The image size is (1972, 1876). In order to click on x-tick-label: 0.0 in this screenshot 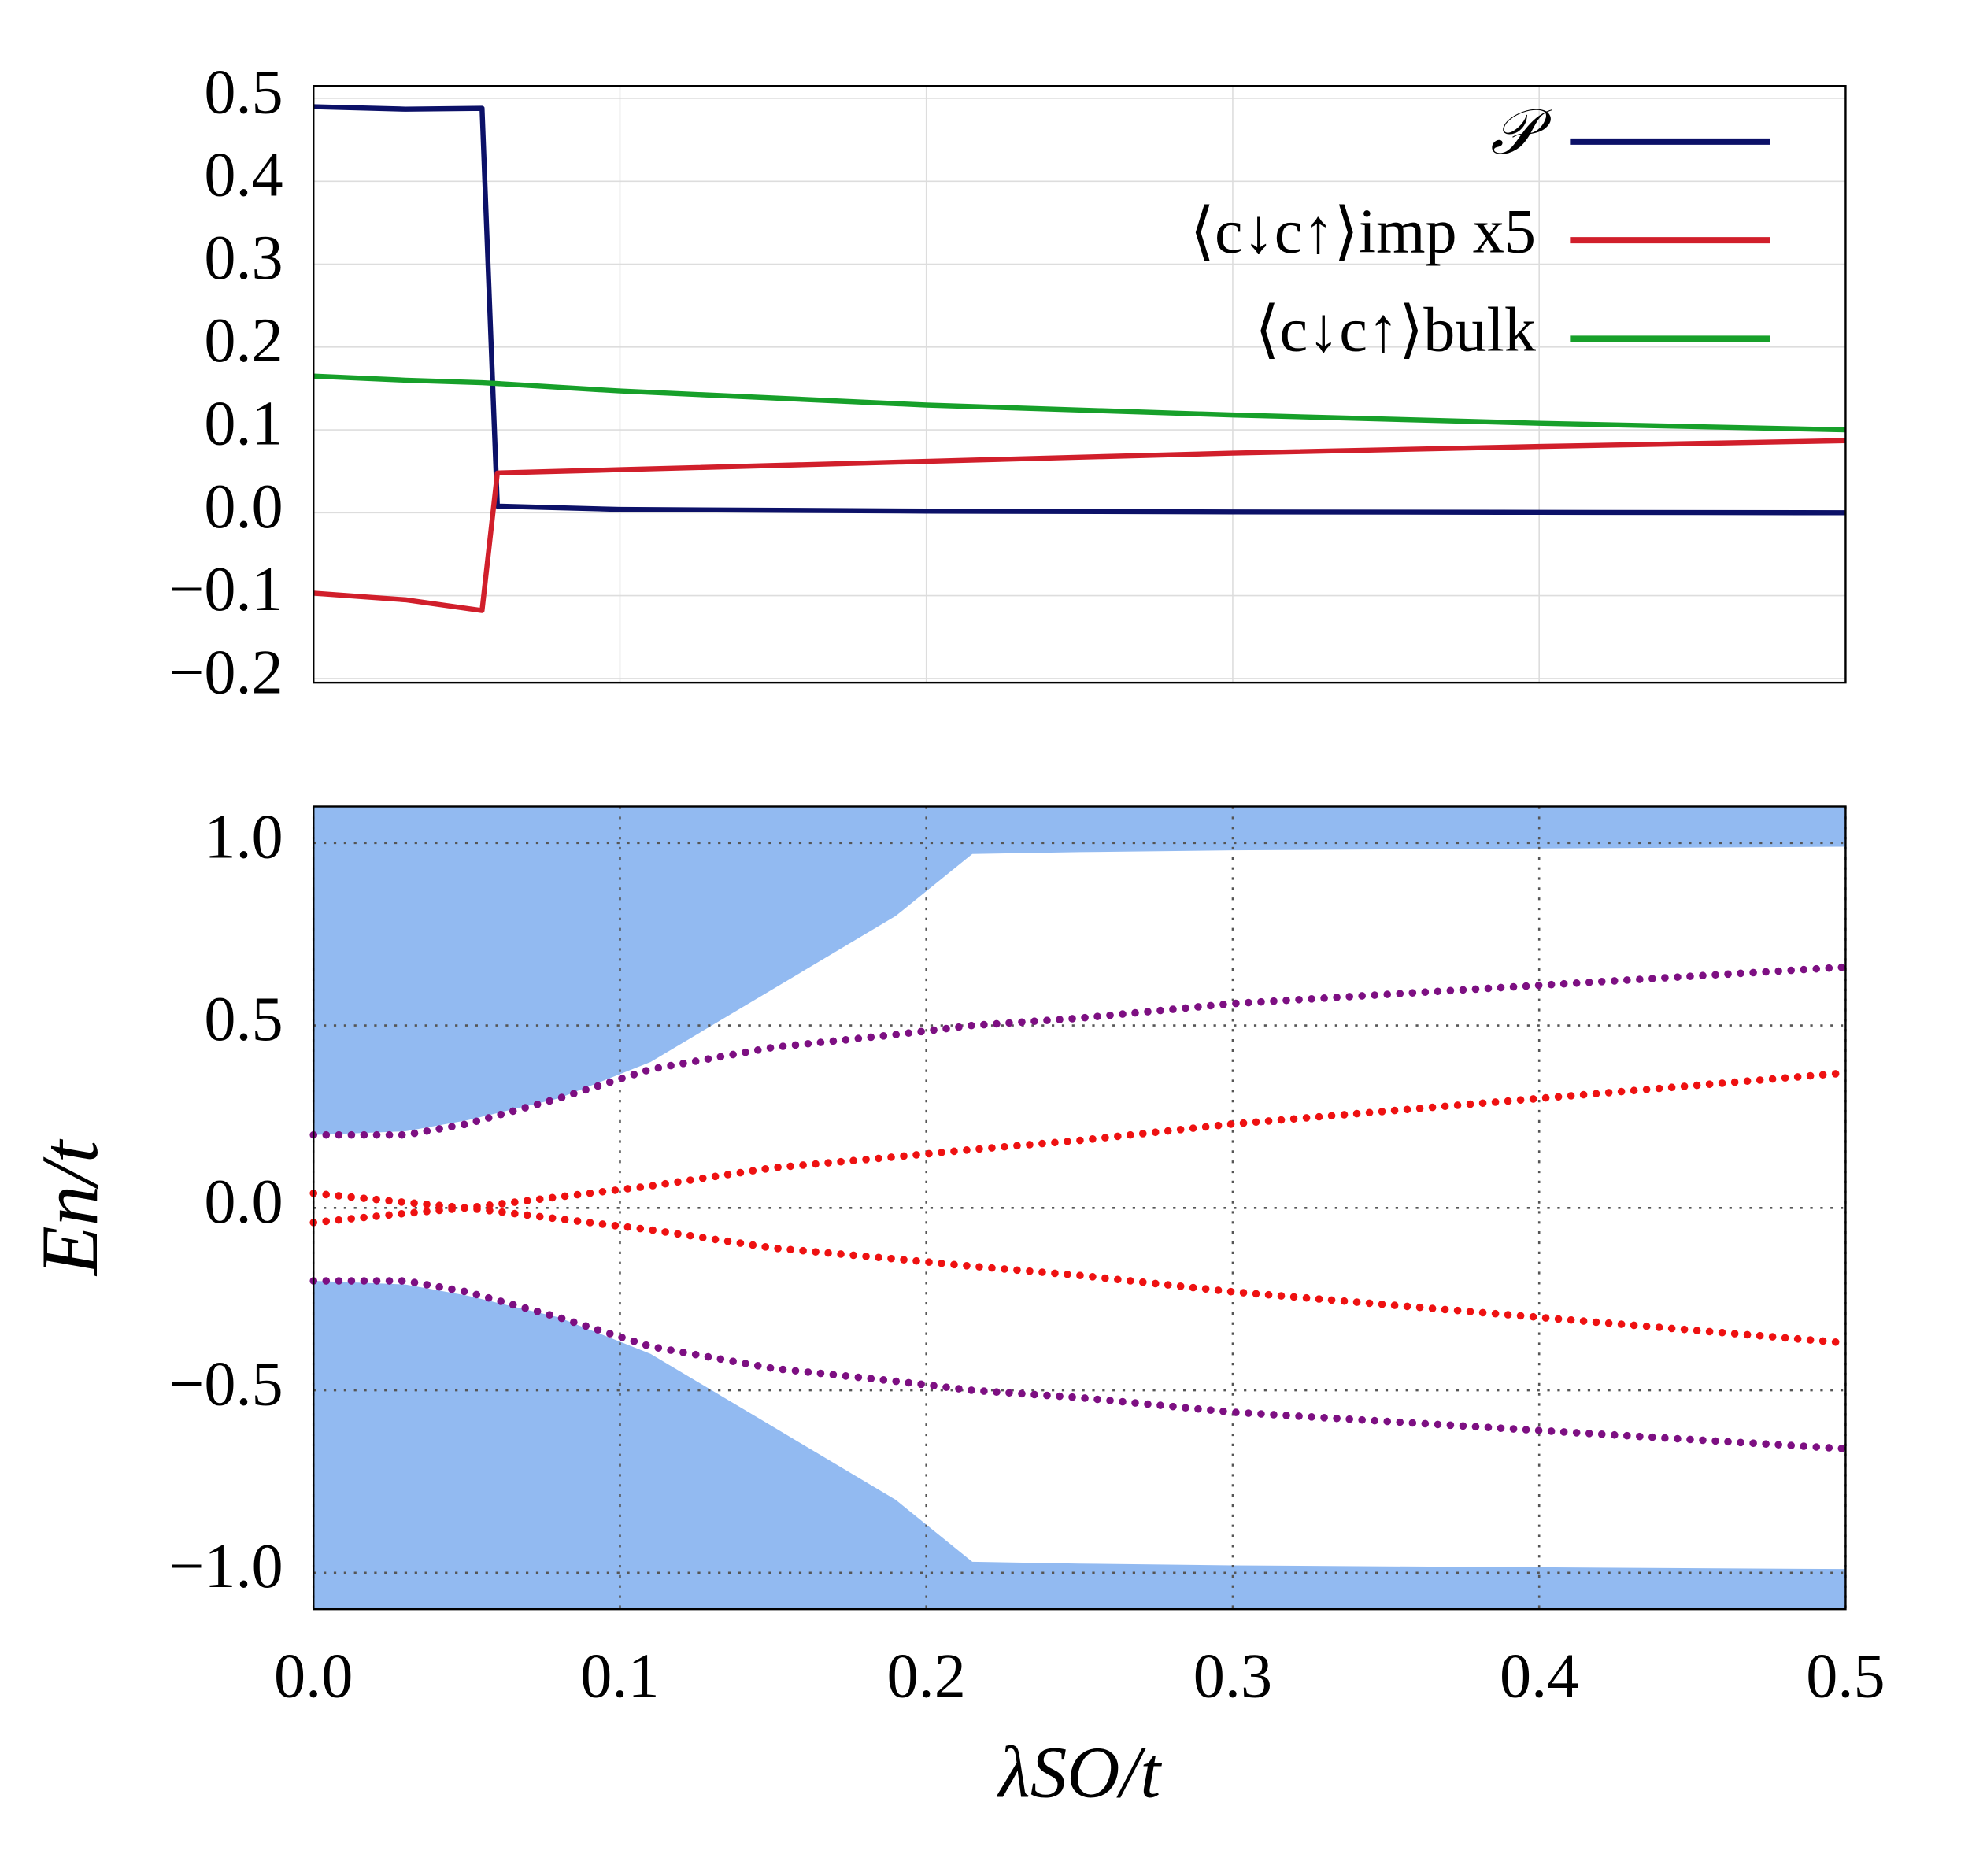, I will do `click(313, 1676)`.